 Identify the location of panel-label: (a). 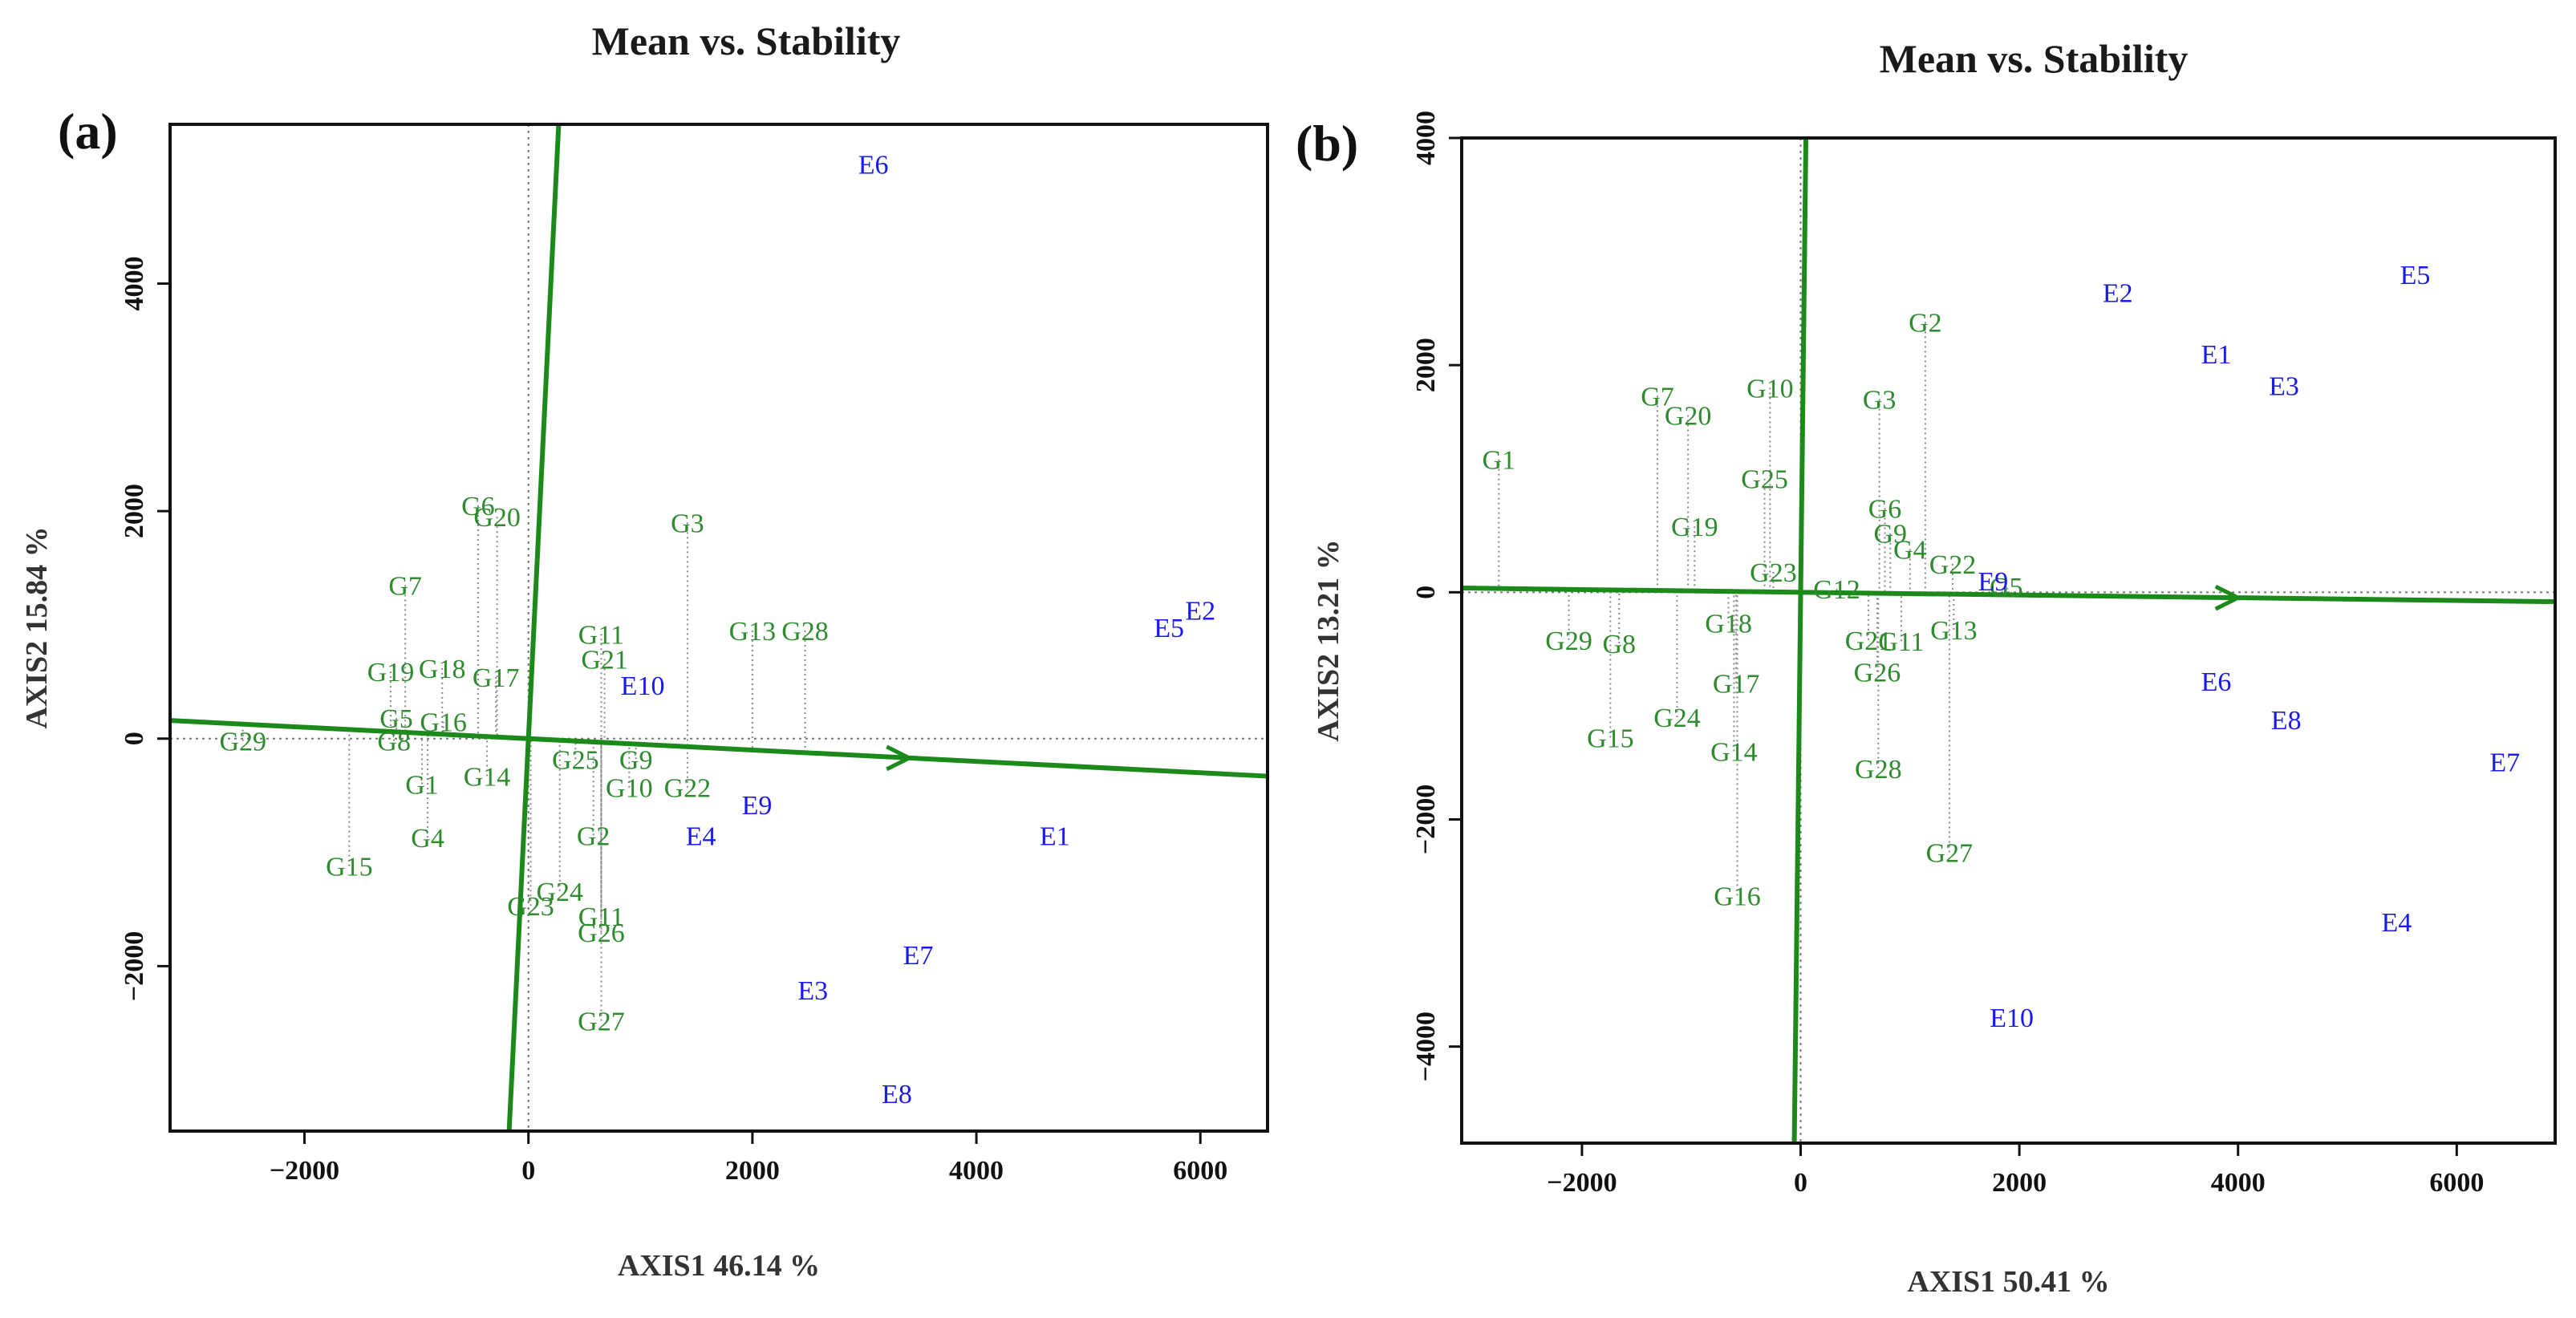
(88, 131).